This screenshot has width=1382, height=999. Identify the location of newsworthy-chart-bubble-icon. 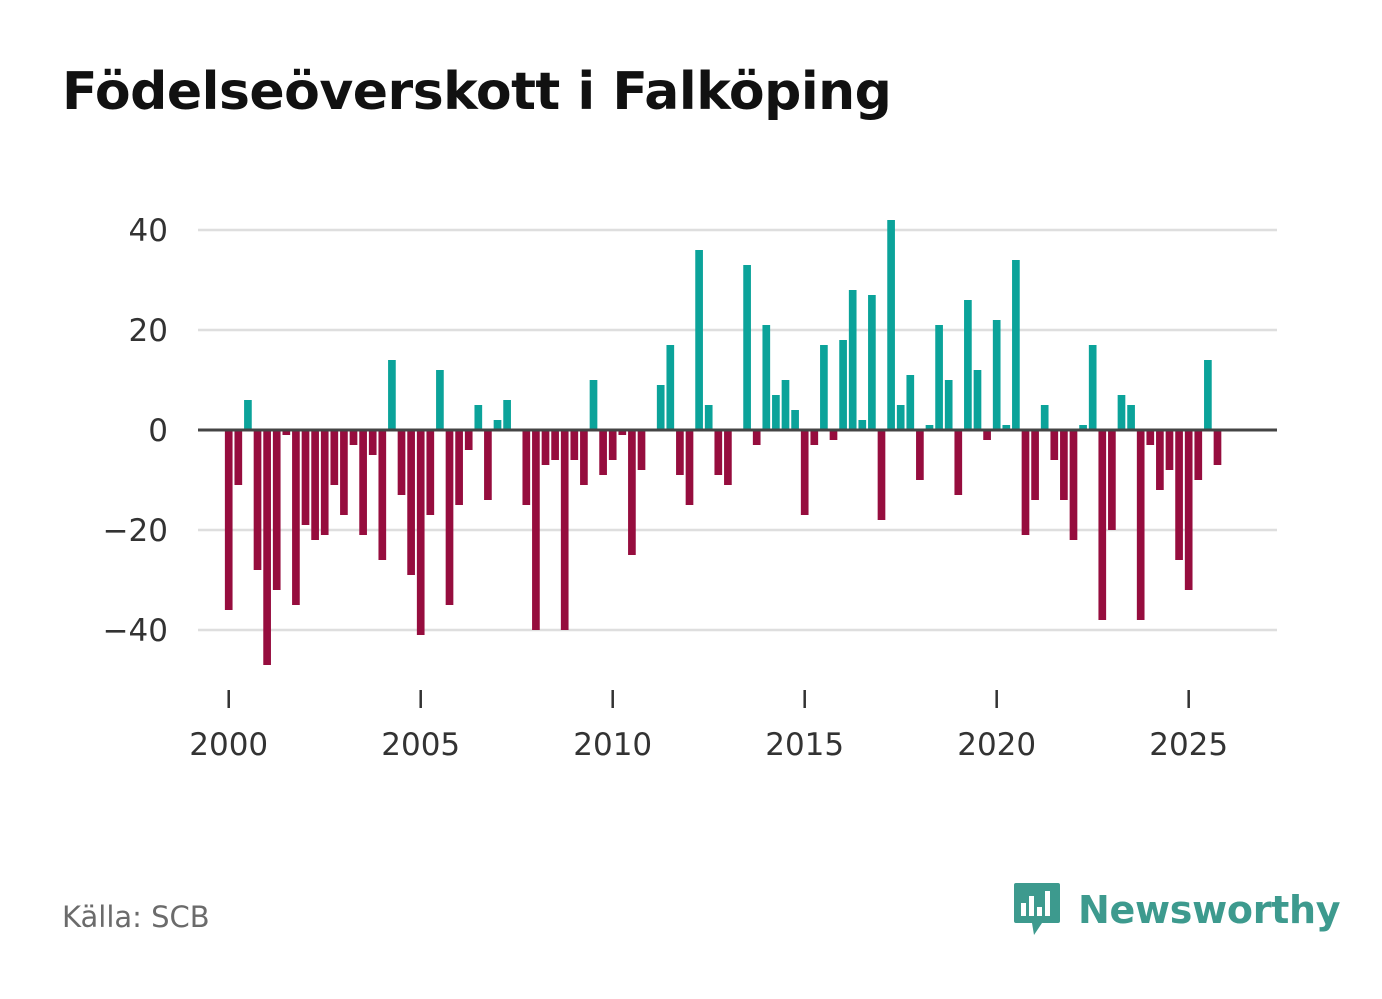
(1037, 909).